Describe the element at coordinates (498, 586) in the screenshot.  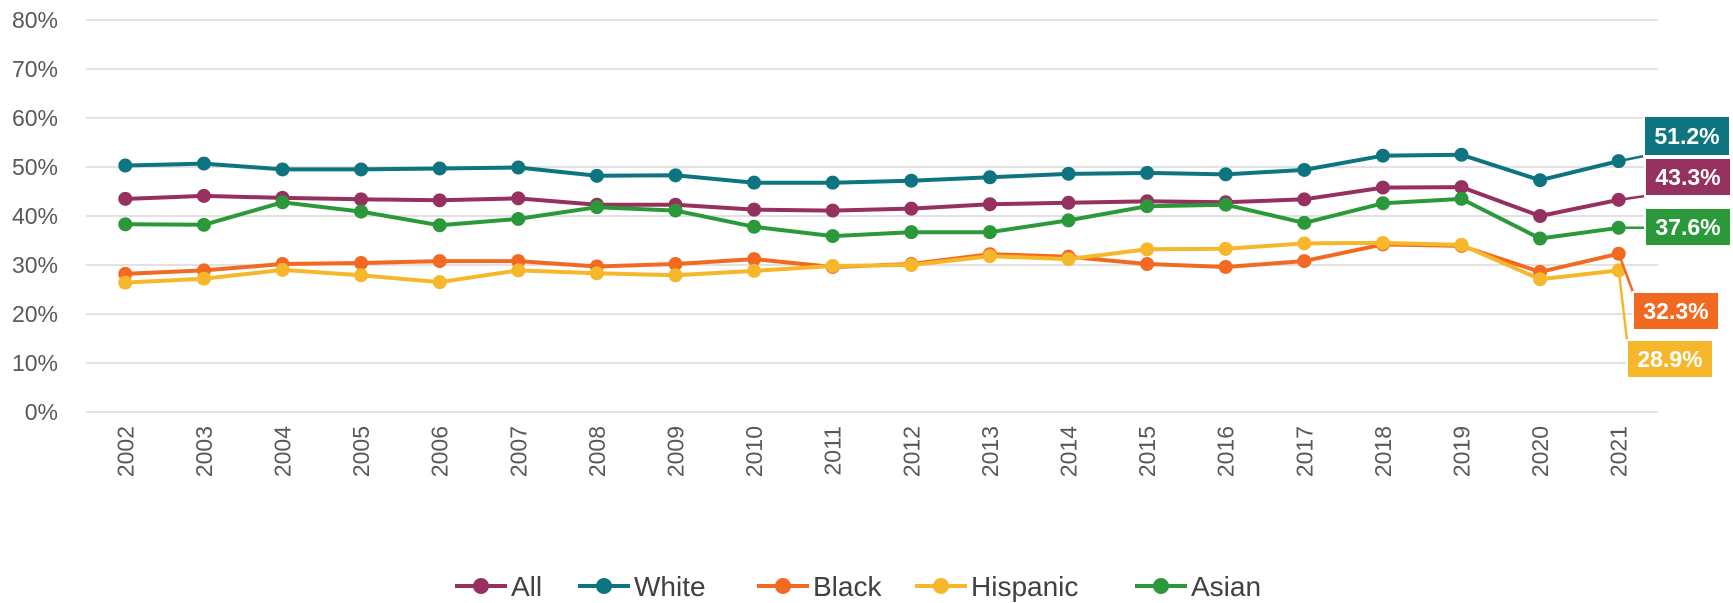
I see `legend-item-all: All` at that location.